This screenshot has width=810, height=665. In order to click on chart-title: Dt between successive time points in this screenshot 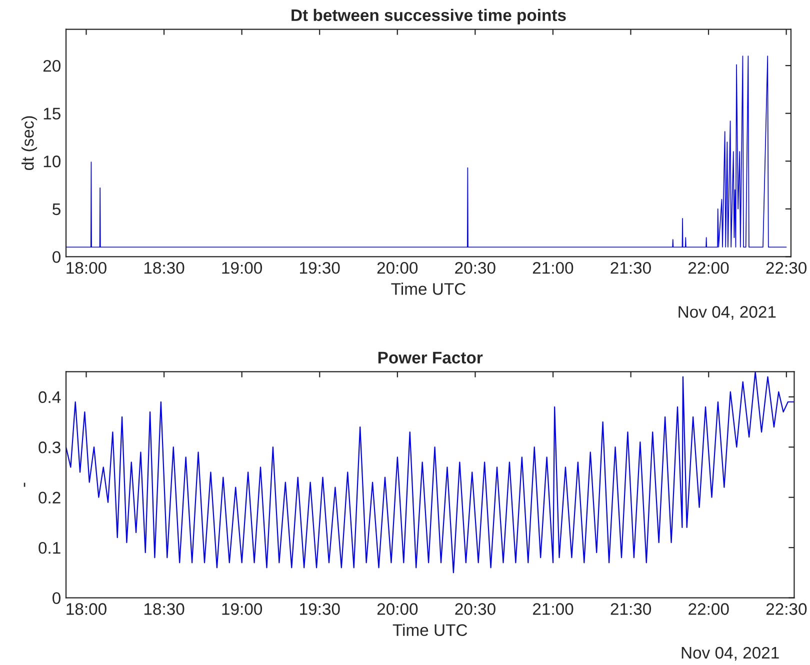, I will do `click(429, 16)`.